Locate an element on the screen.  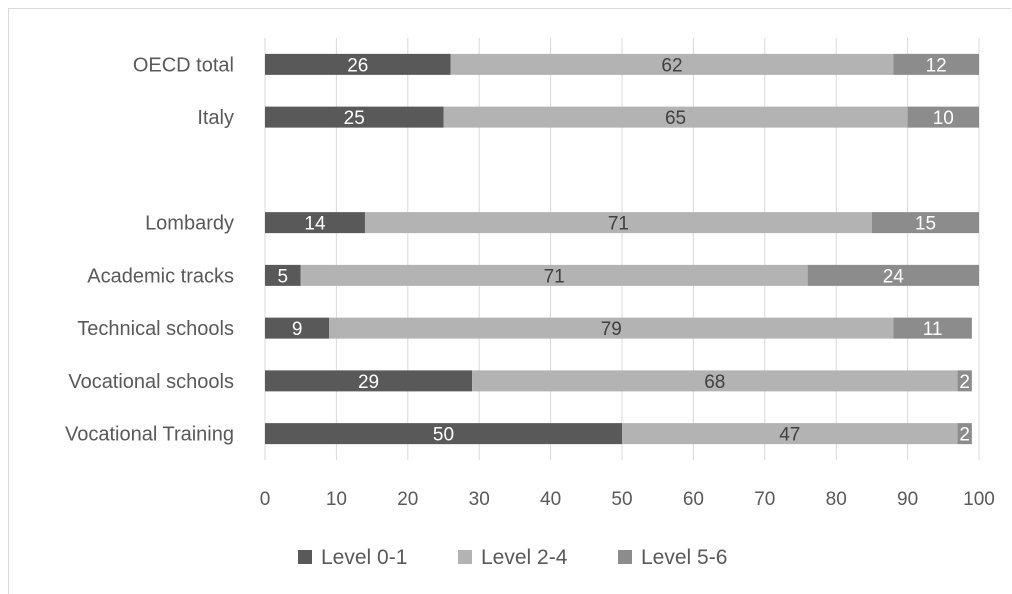
data-label-level-0-1-italy: 25 is located at coordinates (354, 118).